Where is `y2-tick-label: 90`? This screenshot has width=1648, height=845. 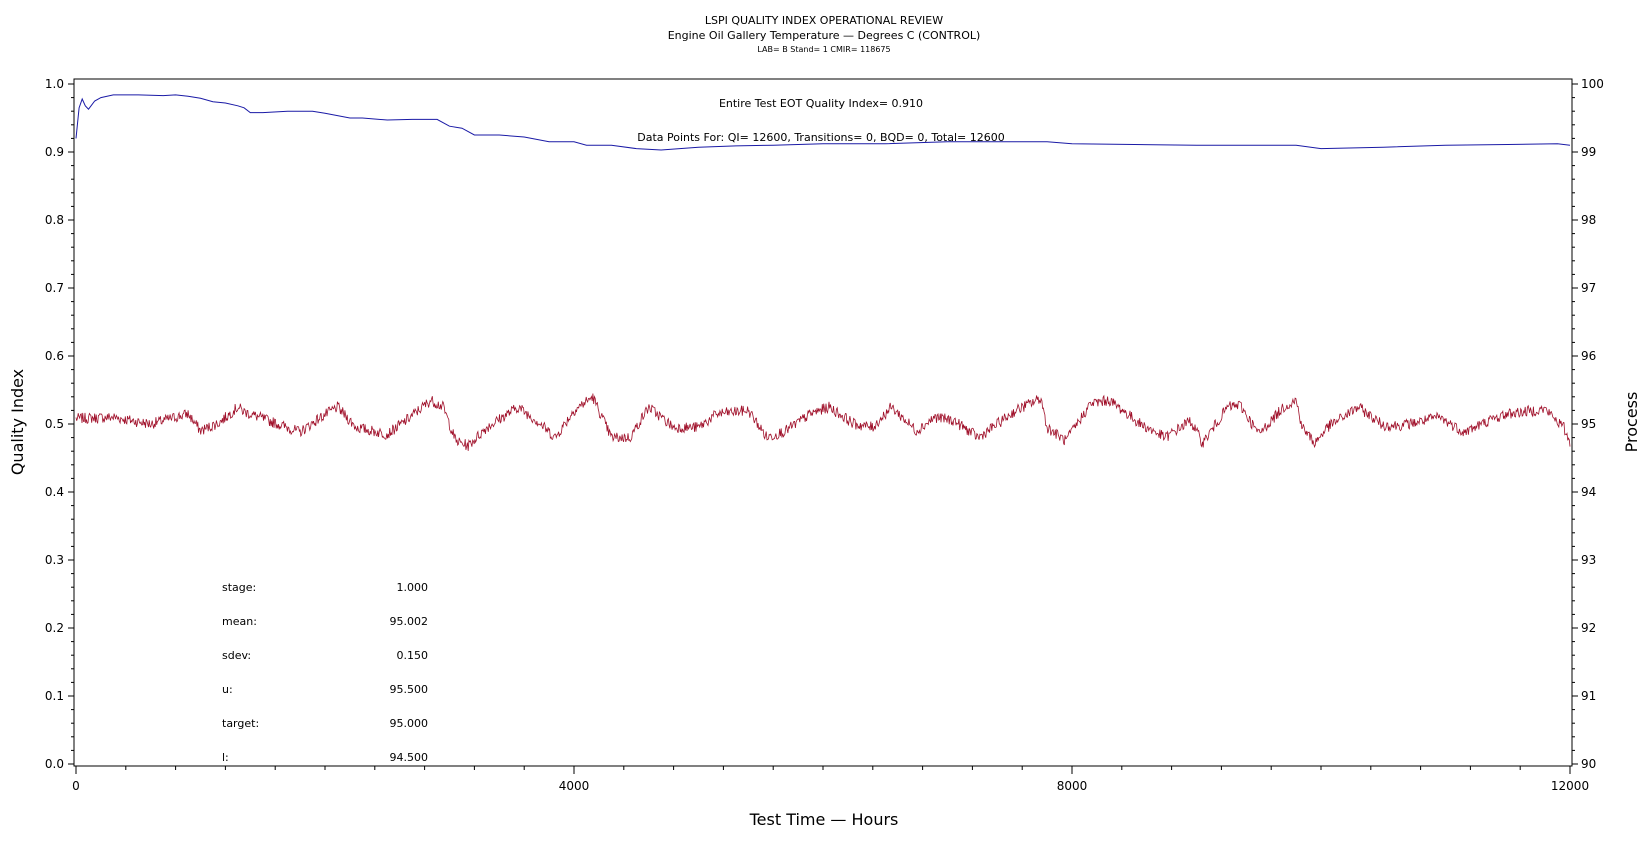 y2-tick-label: 90 is located at coordinates (1588, 764).